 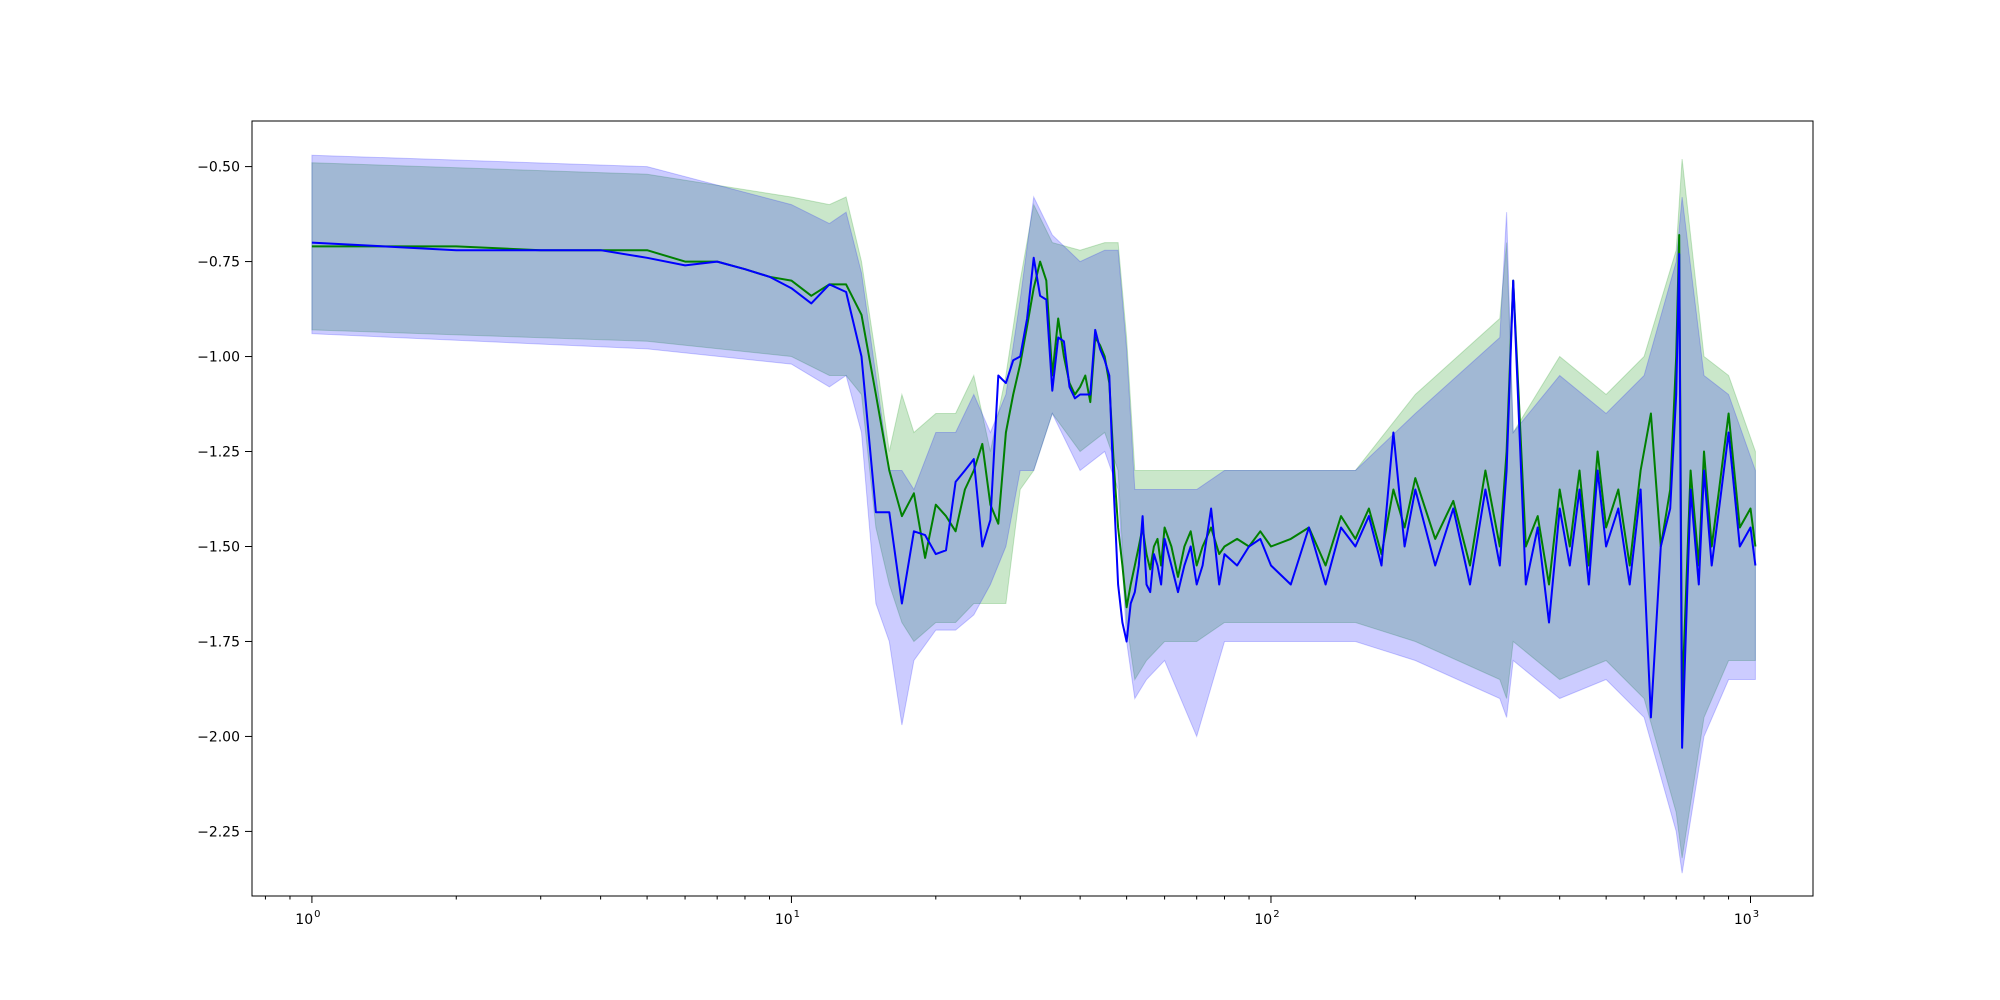 What do you see at coordinates (224, 500) in the screenshot?
I see `y-axis: −0.50 −0.75 −1.00 −1.25 −1.50 −1.75 −2.00 −2.25` at bounding box center [224, 500].